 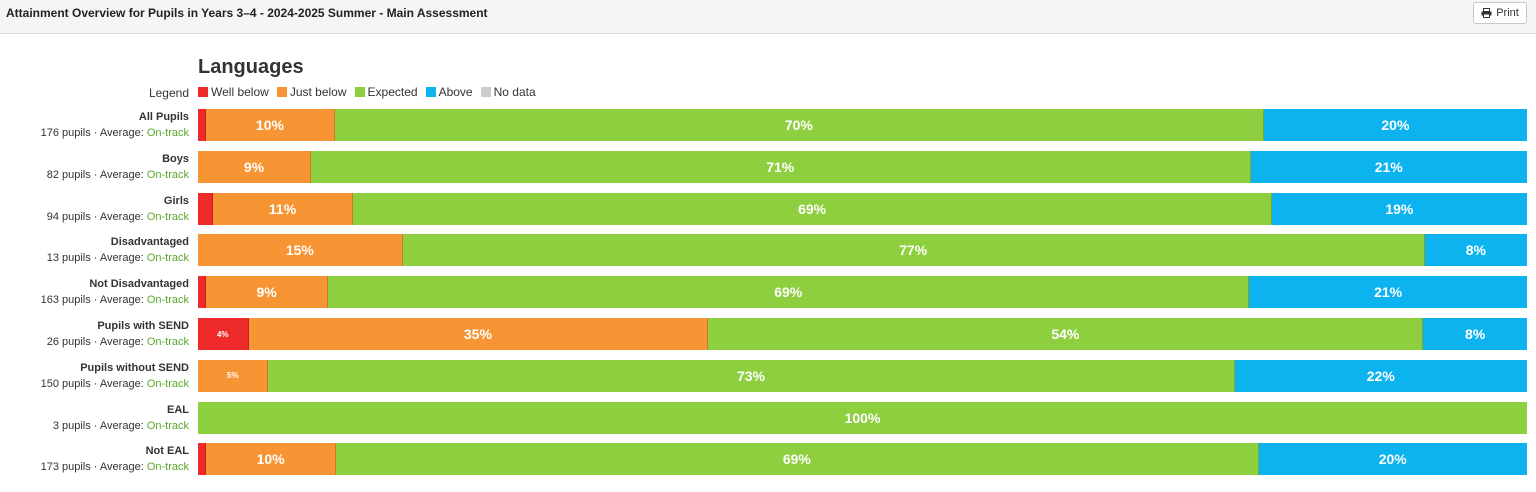 I want to click on group-summary: 13 pupils · Average: On-track, so click(x=117, y=258).